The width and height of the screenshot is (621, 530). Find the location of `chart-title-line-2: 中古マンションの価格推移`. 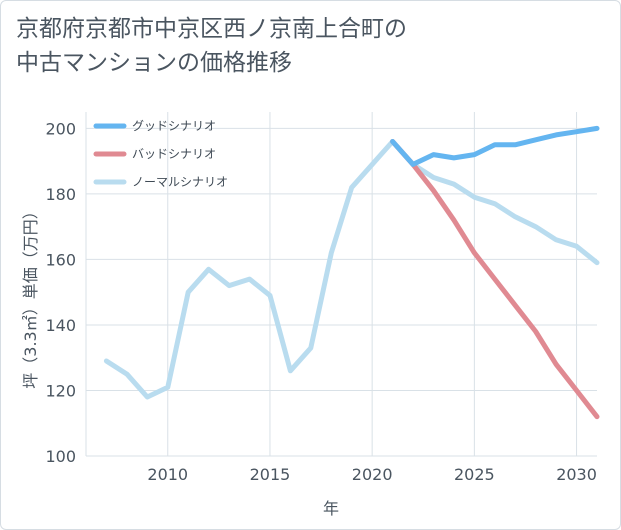

chart-title-line-2: 中古マンションの価格推移 is located at coordinates (154, 63).